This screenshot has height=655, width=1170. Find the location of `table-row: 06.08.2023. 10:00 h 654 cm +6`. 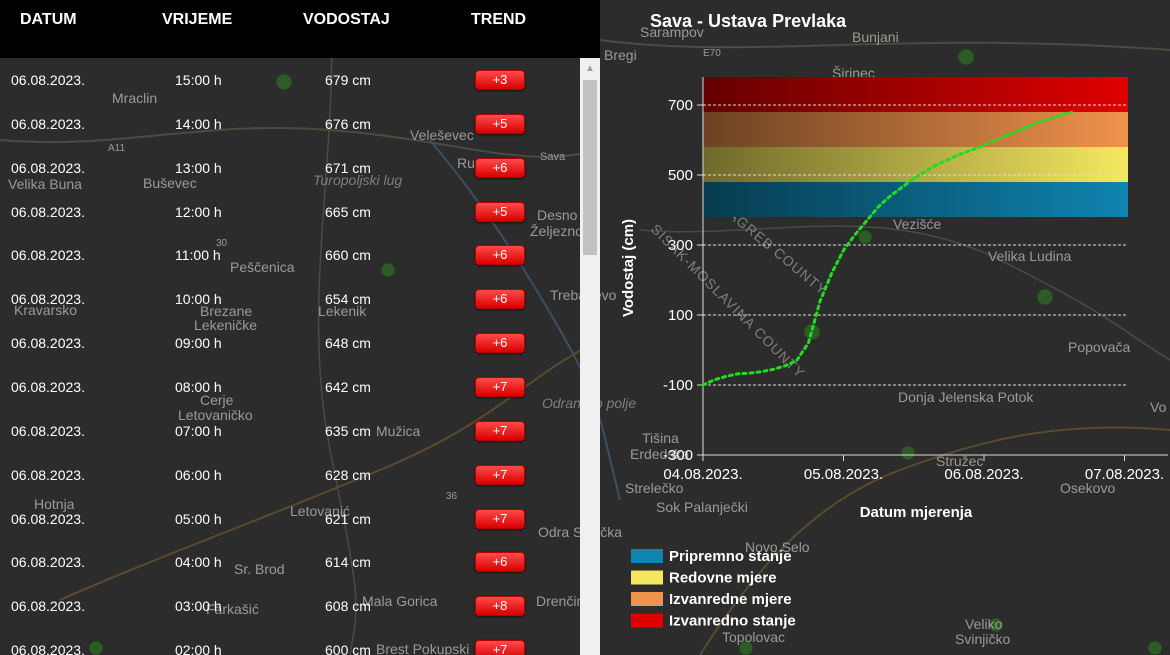

table-row: 06.08.2023. 10:00 h 654 cm +6 is located at coordinates (290, 299).